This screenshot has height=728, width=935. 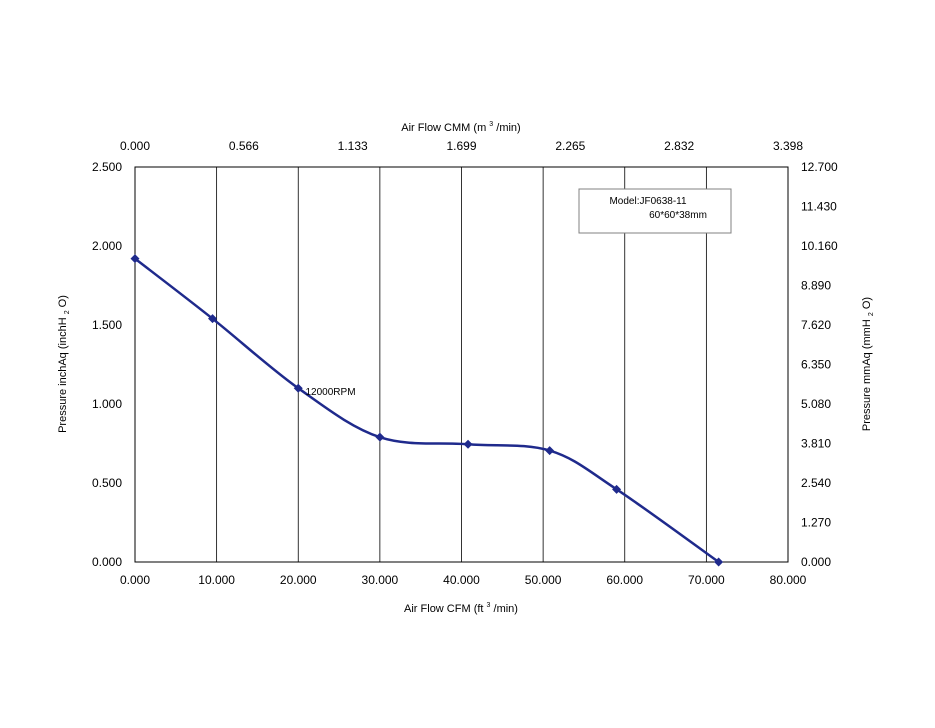 I want to click on right-tick-label: 5.080, so click(x=816, y=404).